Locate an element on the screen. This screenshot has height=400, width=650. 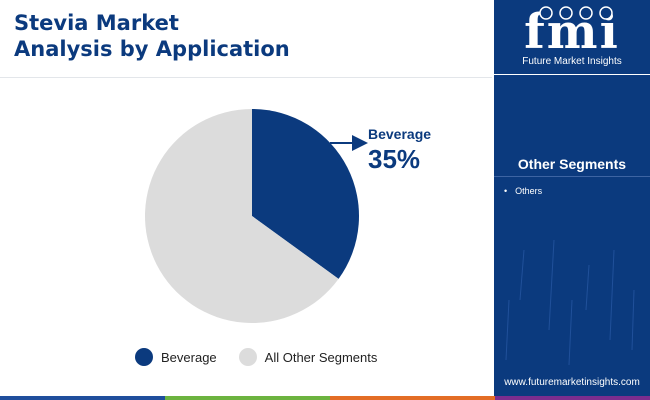
segment-list: Others is located at coordinates (523, 191).